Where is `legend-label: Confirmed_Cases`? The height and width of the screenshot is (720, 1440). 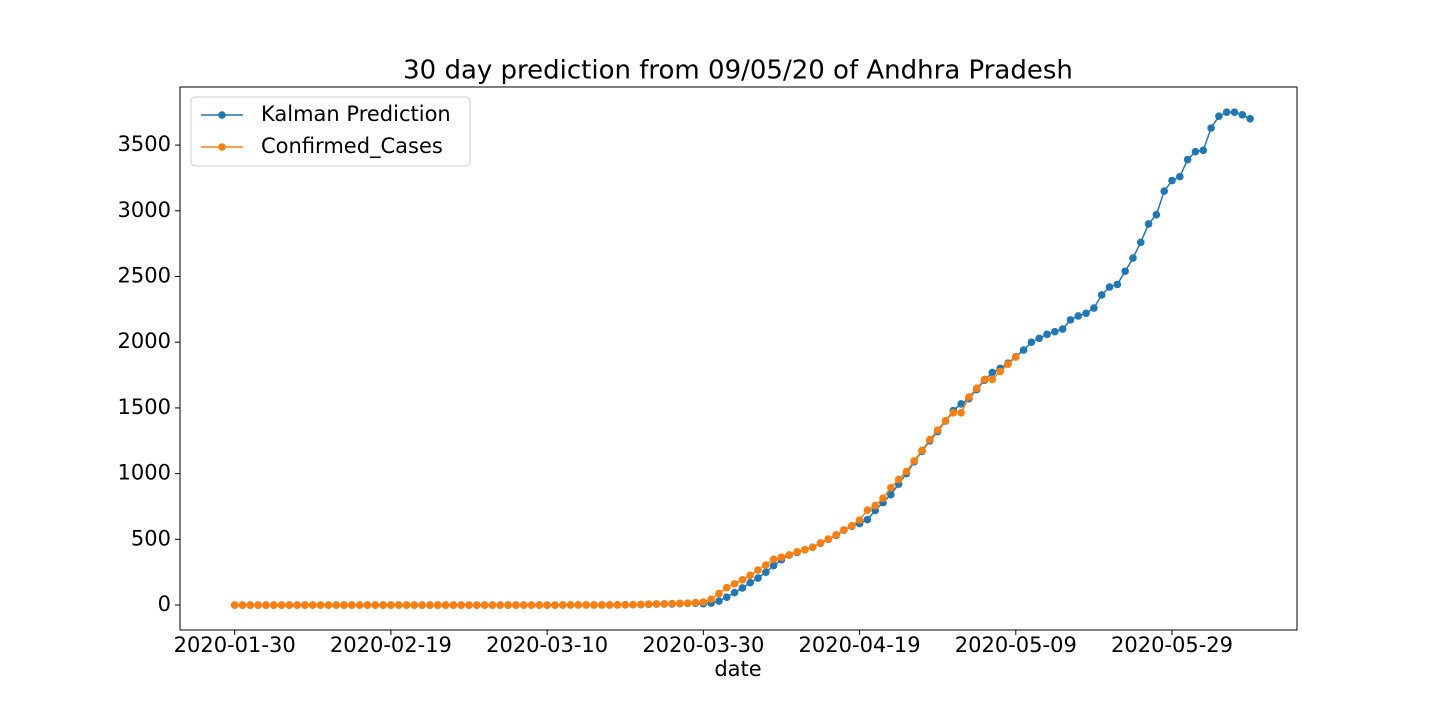 legend-label: Confirmed_Cases is located at coordinates (352, 146).